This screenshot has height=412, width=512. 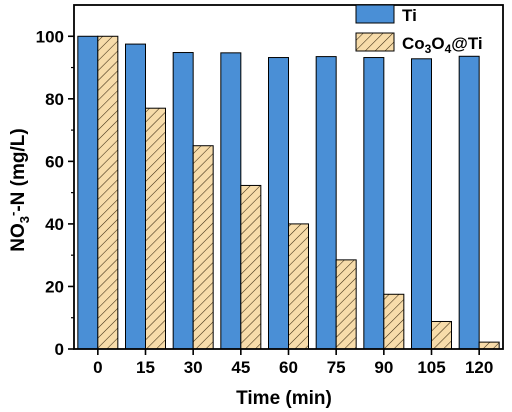 What do you see at coordinates (12, 214) in the screenshot?
I see `y-axis-title-sup: -` at bounding box center [12, 214].